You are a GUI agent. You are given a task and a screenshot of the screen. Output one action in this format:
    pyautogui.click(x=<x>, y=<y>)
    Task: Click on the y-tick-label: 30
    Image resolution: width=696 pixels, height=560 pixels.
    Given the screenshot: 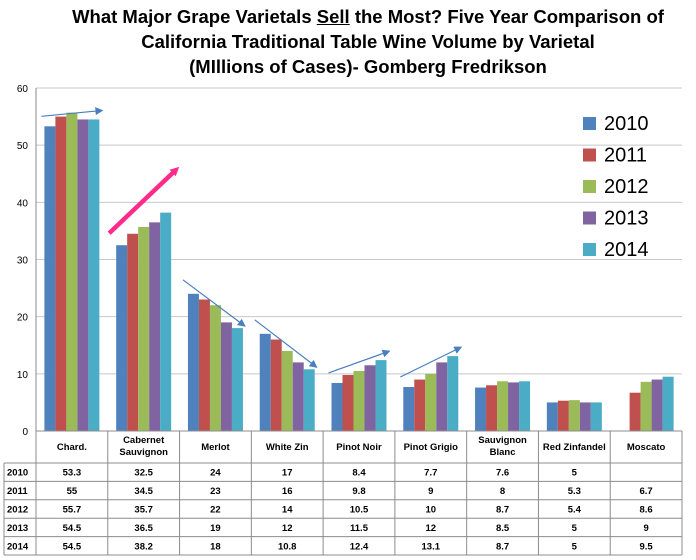 What is the action you would take?
    pyautogui.click(x=23, y=261)
    